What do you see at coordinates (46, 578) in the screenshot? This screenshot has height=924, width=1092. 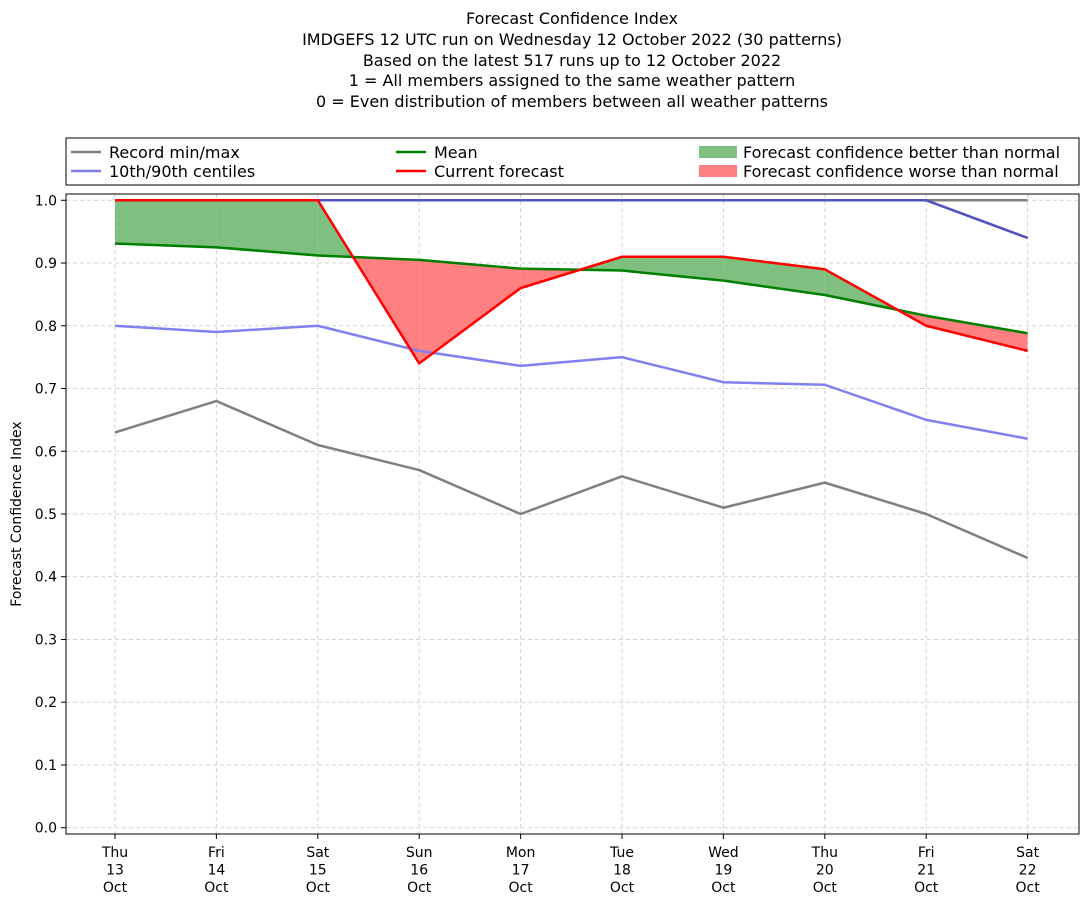 I see `y-tick-label: 0.4` at bounding box center [46, 578].